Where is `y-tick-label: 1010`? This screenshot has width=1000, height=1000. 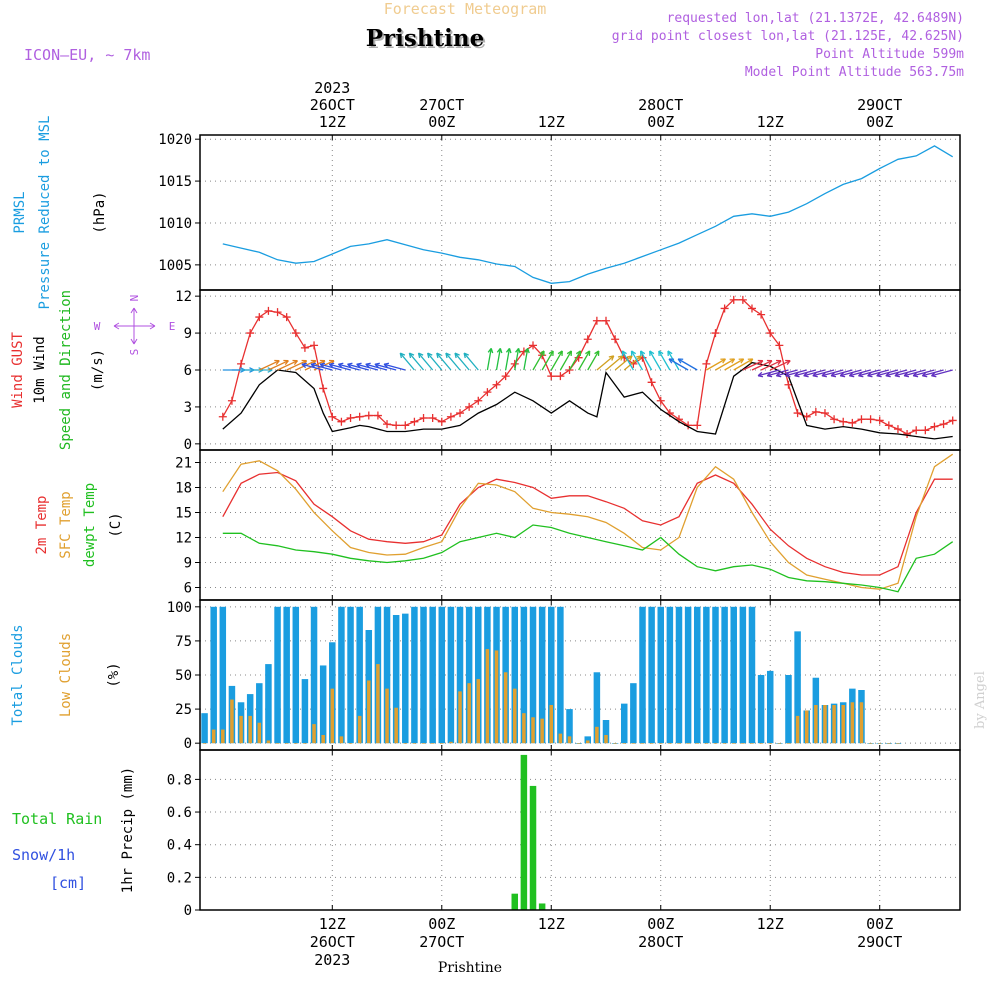
y-tick-label: 1010 is located at coordinates (175, 224).